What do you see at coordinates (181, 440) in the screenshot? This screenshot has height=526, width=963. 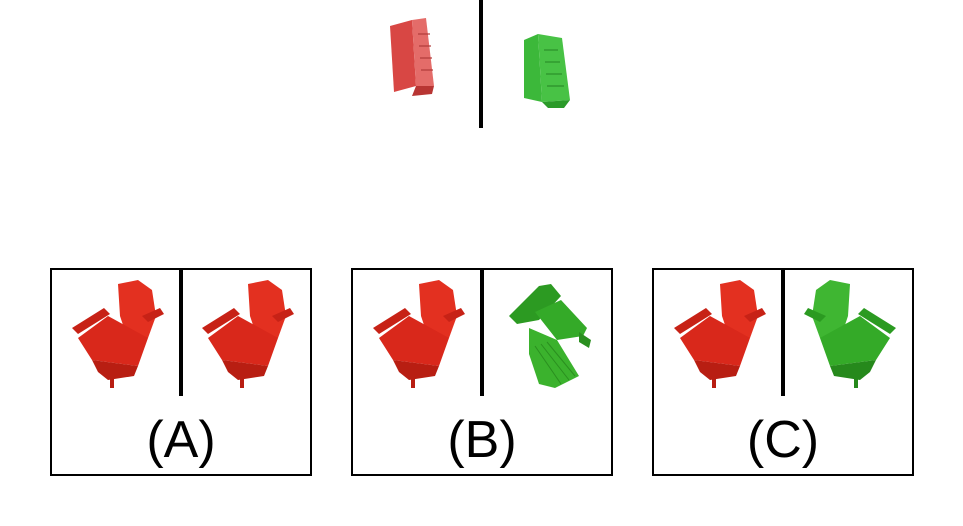 I see `option-a-label: (A)` at bounding box center [181, 440].